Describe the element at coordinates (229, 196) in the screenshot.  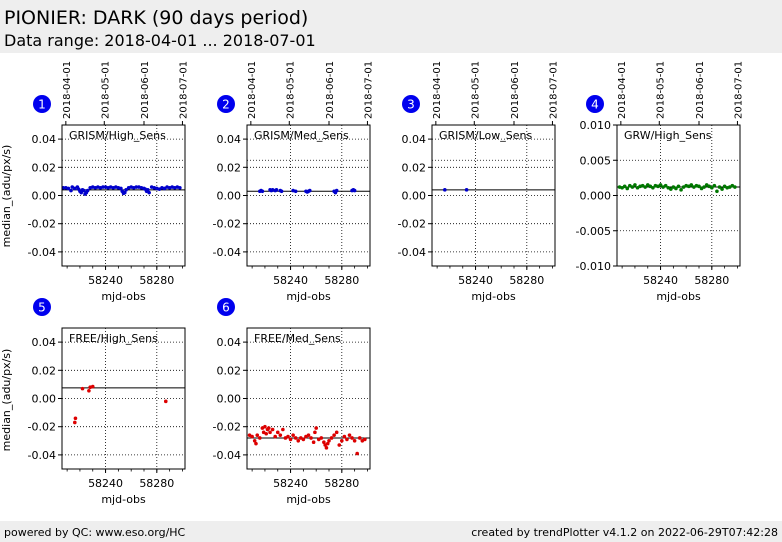
I see `panel-2-y-tick-label: 0.00` at that location.